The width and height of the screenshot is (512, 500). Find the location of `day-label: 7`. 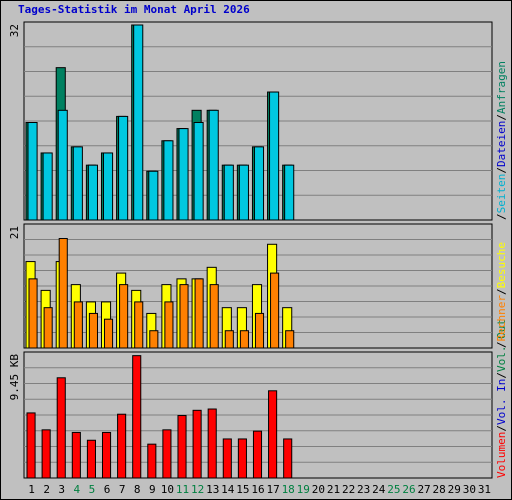

day-label: 7 is located at coordinates (122, 489).